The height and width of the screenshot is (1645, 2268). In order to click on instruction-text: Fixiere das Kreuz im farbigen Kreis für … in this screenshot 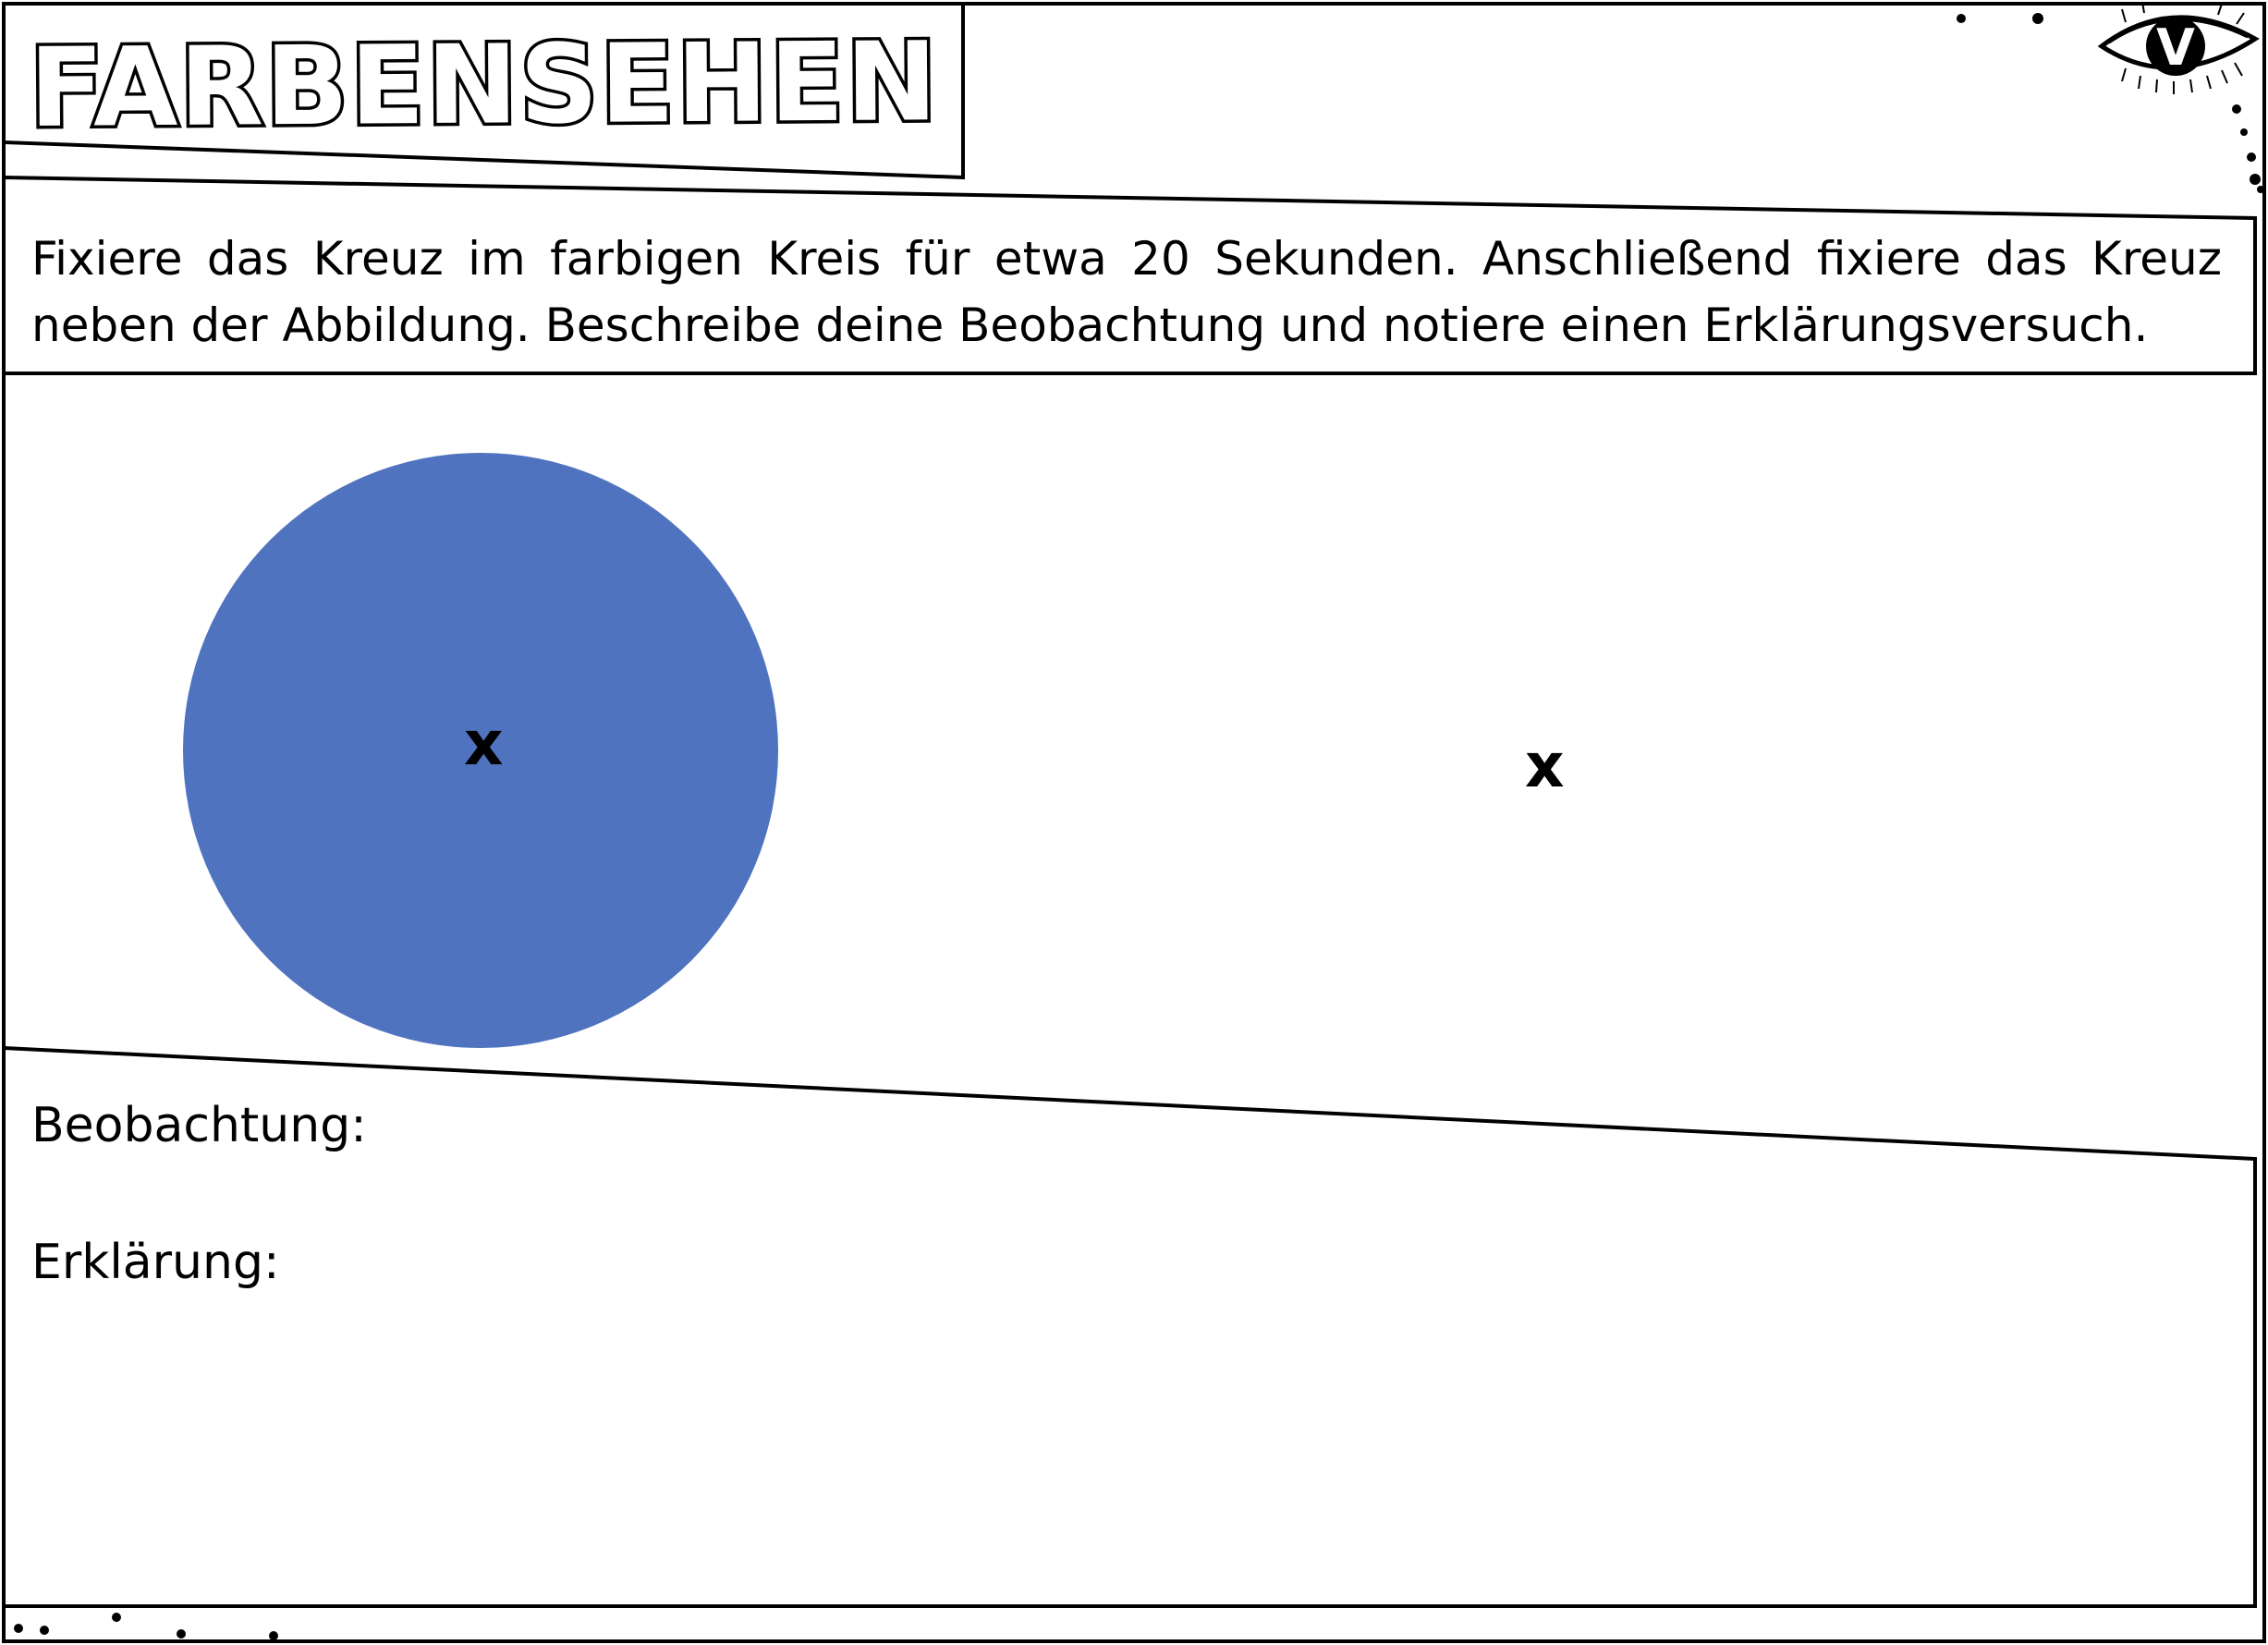, I will do `click(1127, 292)`.